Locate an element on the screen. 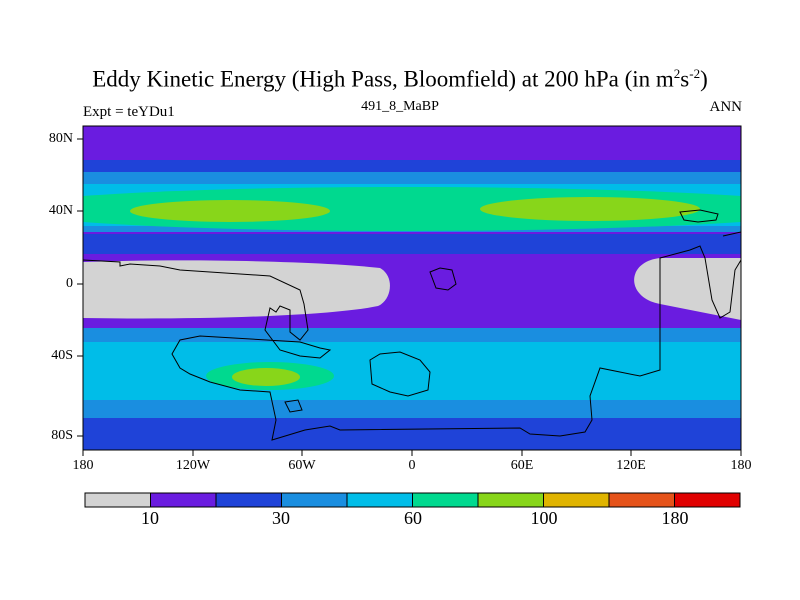 The height and width of the screenshot is (600, 800). colorbar-label-10: 10 is located at coordinates (150, 518).